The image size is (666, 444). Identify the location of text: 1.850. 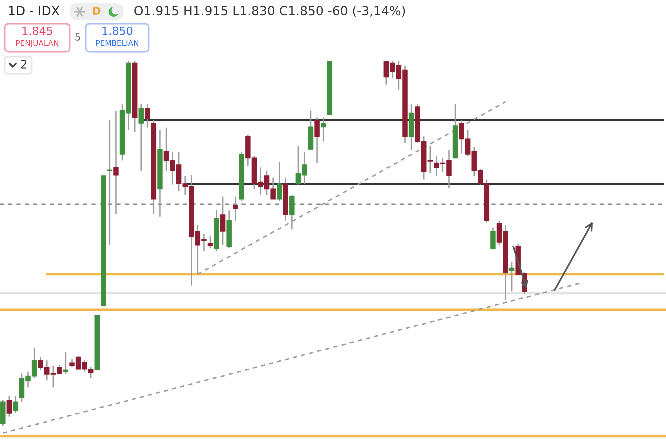
(117, 31).